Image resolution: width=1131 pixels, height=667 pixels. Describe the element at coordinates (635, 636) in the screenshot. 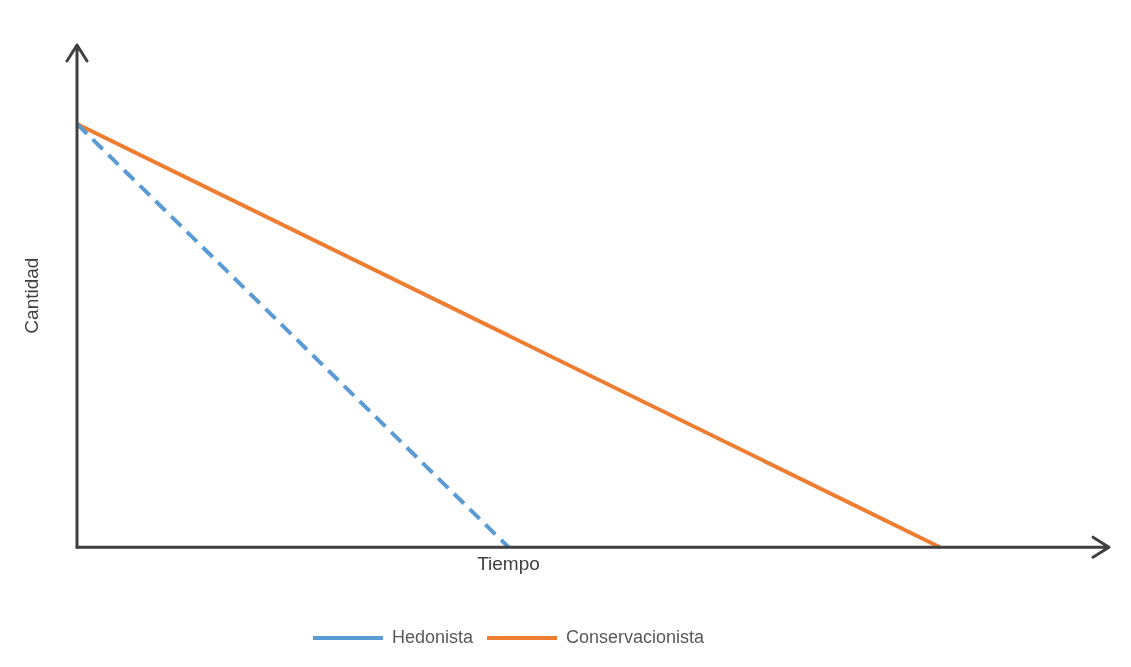

I see `legend-label: Conservacionista` at that location.